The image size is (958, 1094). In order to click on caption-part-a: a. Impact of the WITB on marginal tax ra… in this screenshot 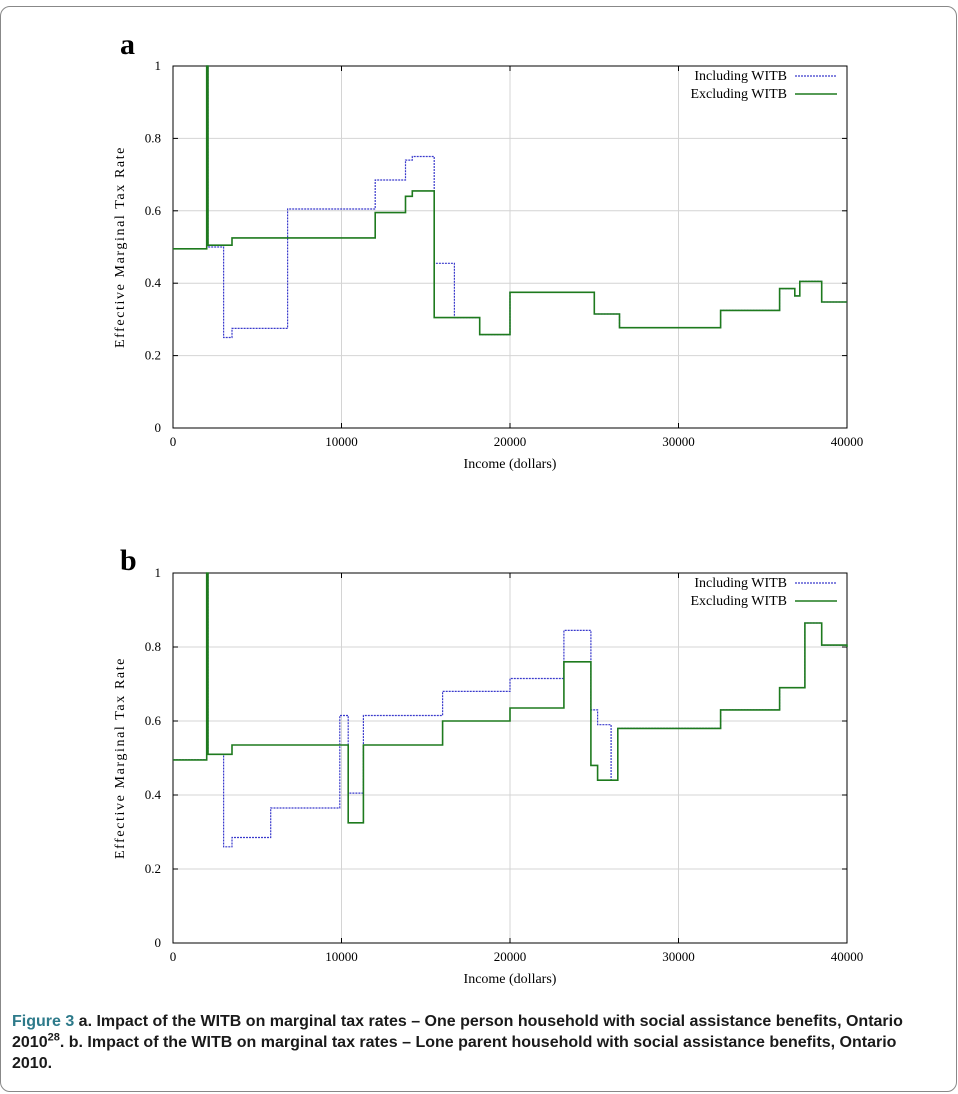, I will do `click(457, 1032)`.